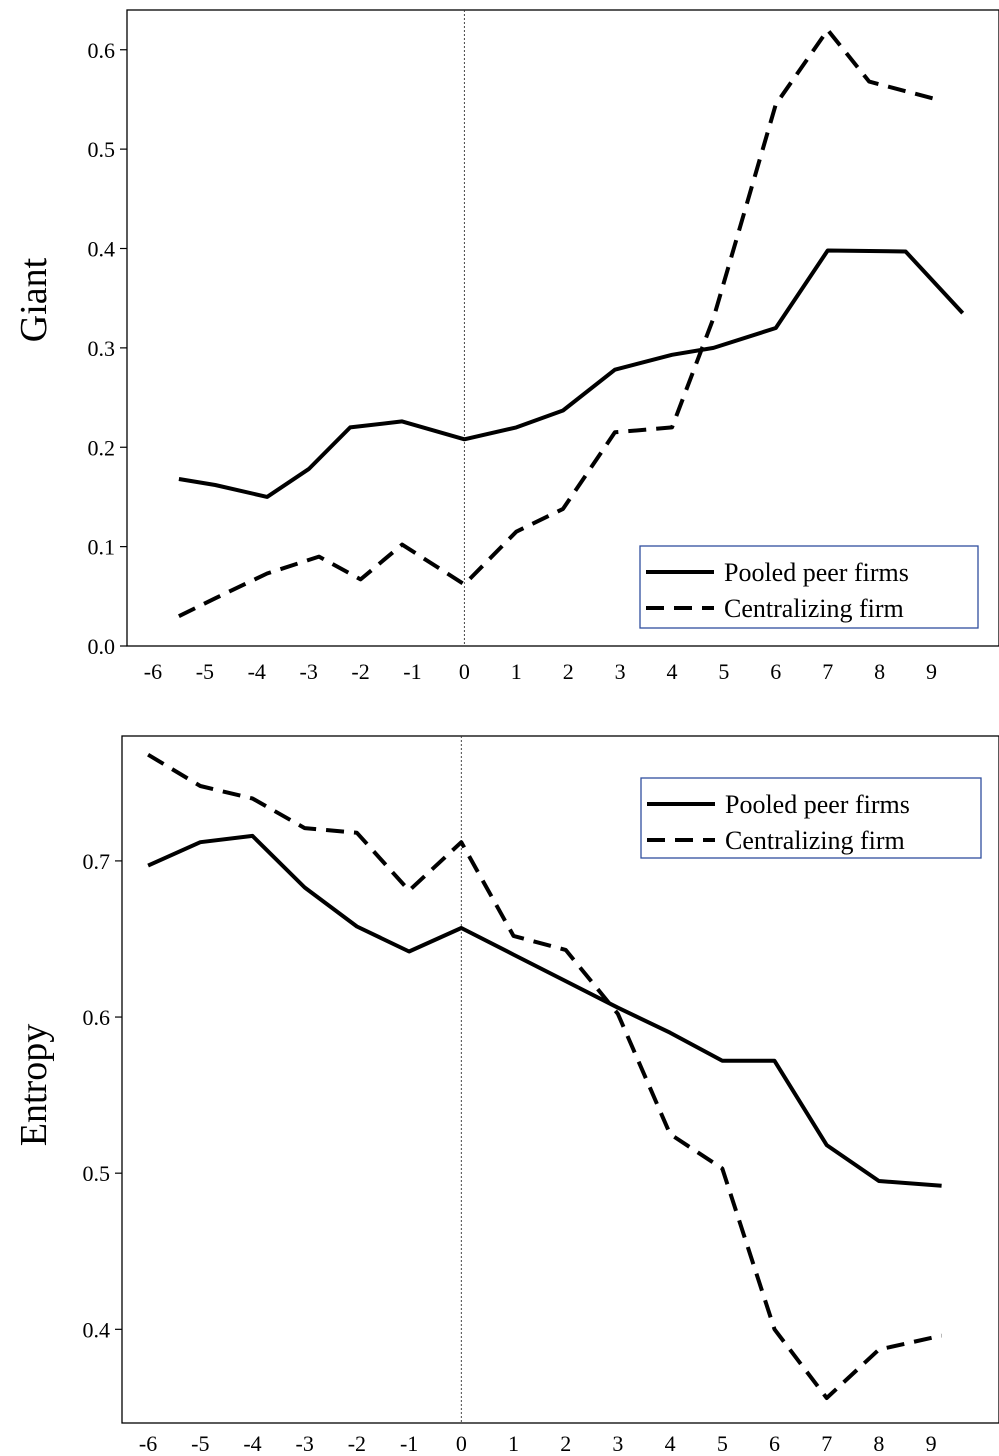 The image size is (999, 1456). What do you see at coordinates (97, 861) in the screenshot?
I see `y-tick-label: 0.7` at bounding box center [97, 861].